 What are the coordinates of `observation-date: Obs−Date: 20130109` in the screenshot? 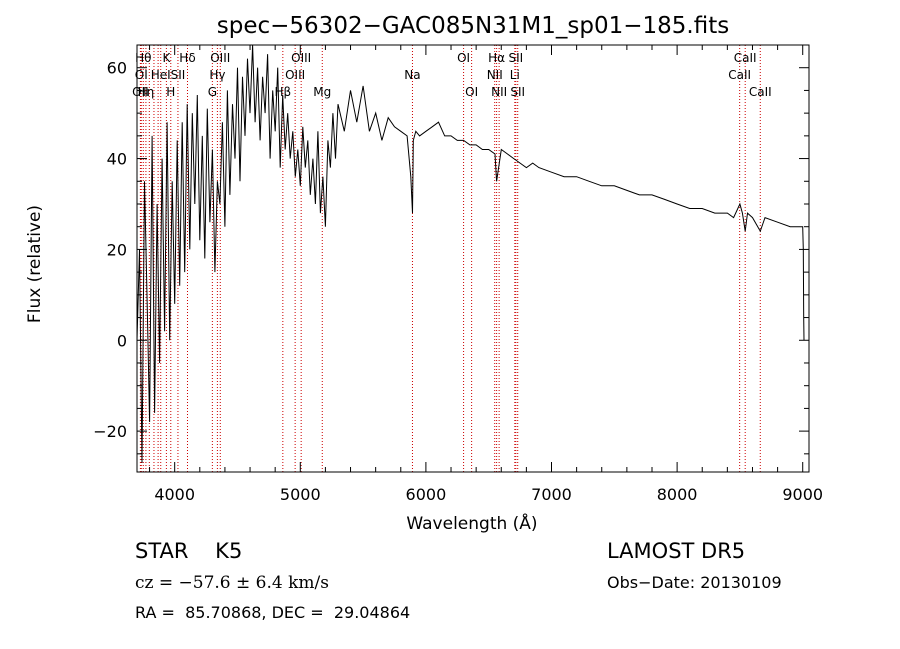 It's located at (694, 582).